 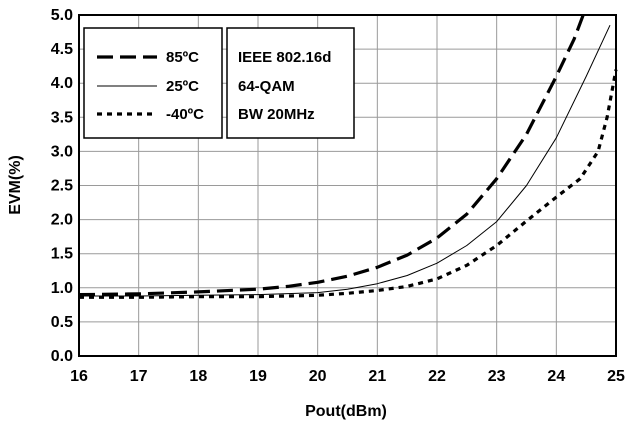 I want to click on conditions-bandwidth: BW 20MHz, so click(x=276, y=114).